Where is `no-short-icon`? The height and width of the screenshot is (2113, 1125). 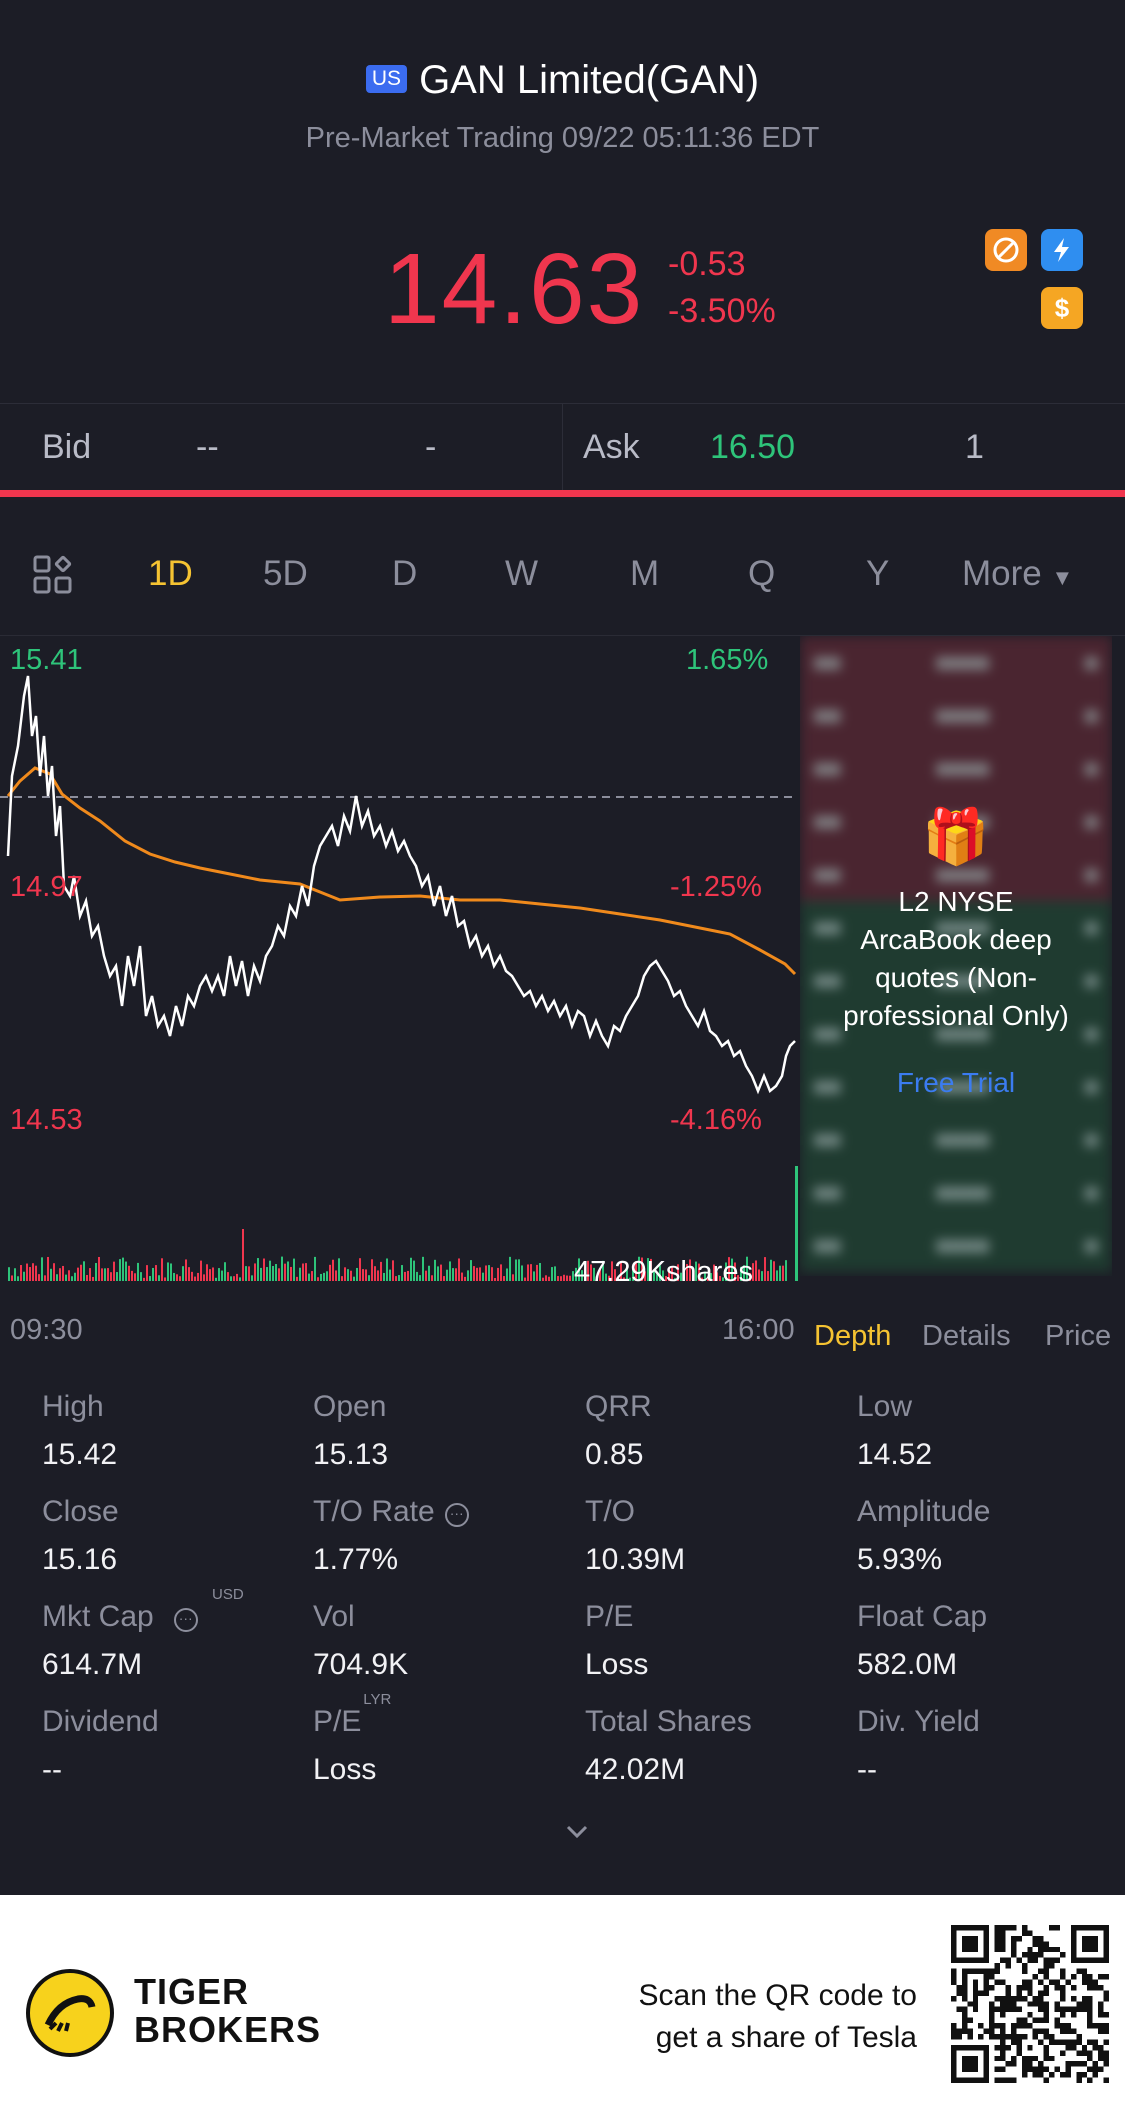
no-short-icon is located at coordinates (1006, 250).